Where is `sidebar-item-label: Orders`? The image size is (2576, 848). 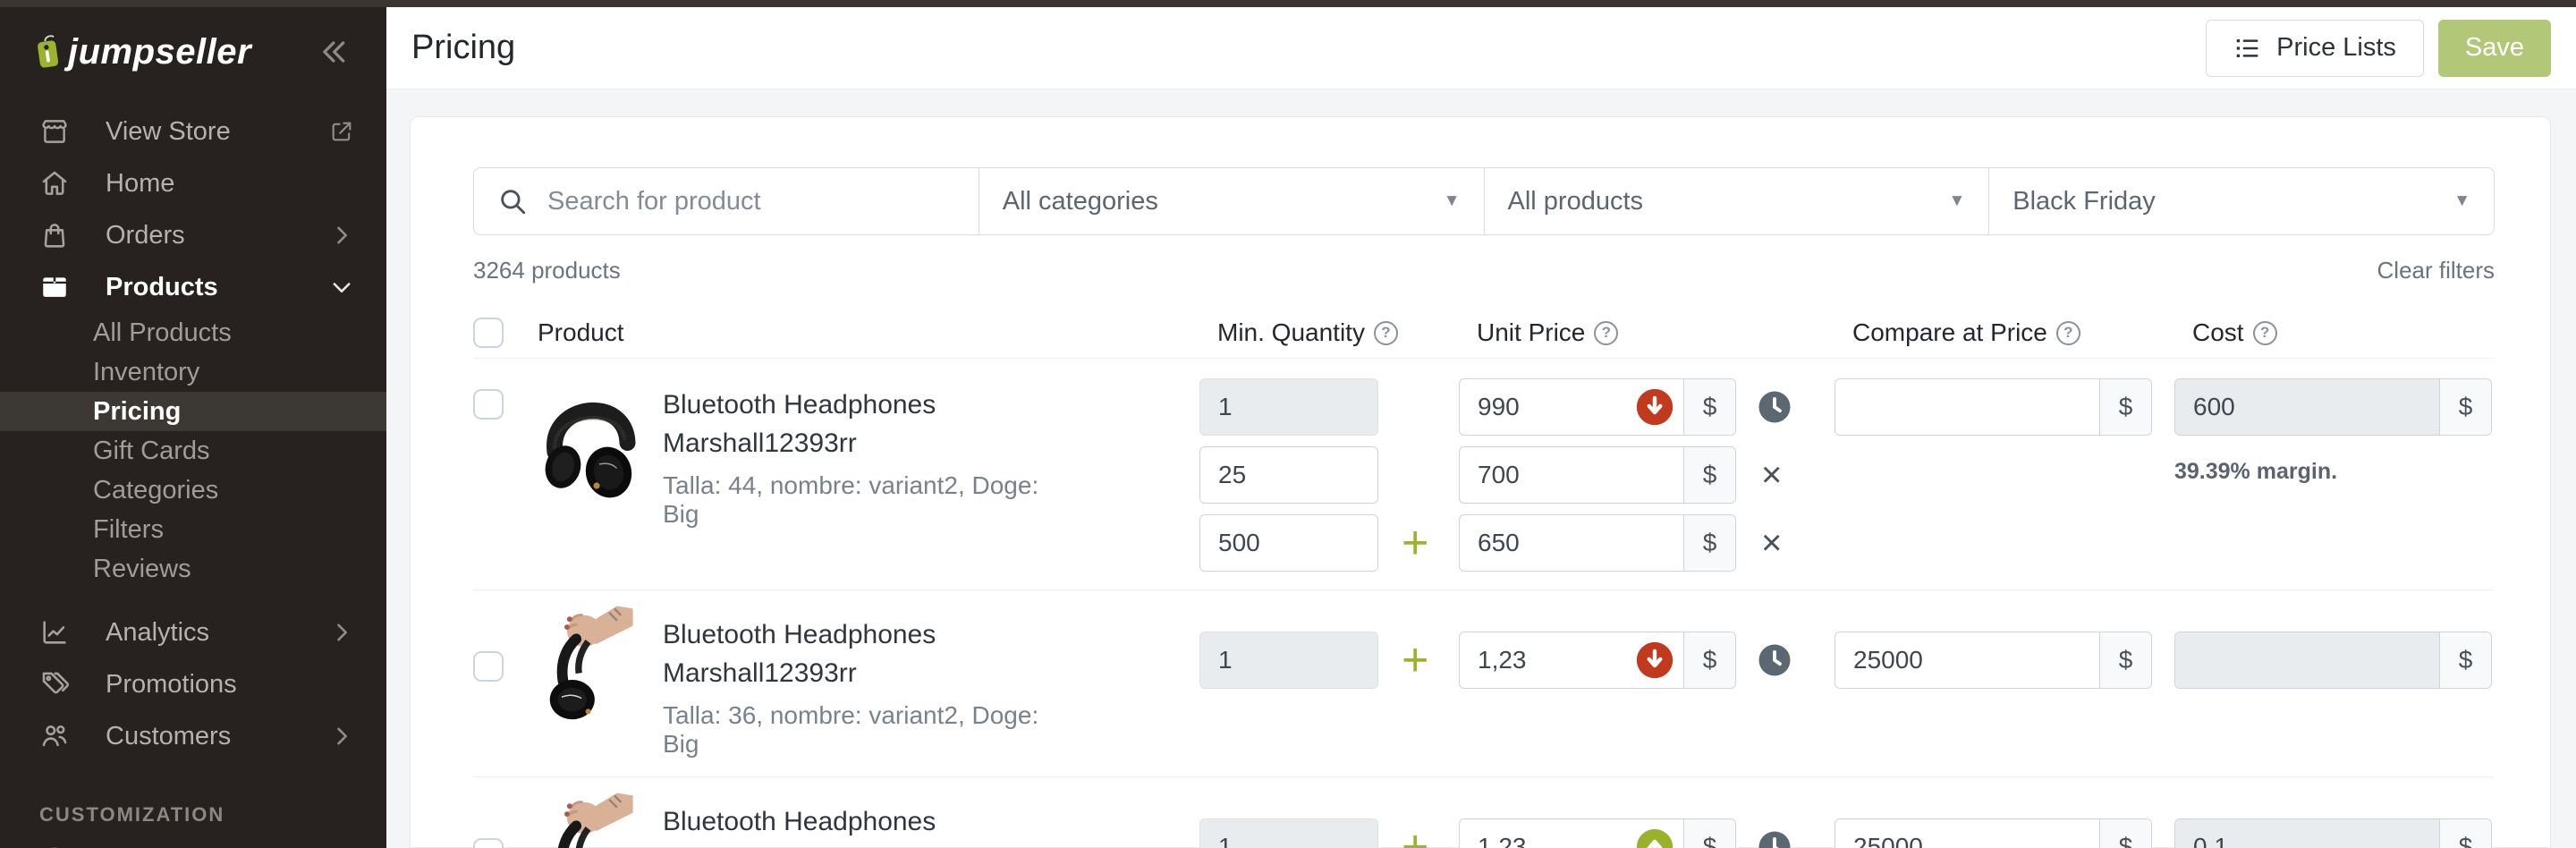
sidebar-item-label: Orders is located at coordinates (145, 235).